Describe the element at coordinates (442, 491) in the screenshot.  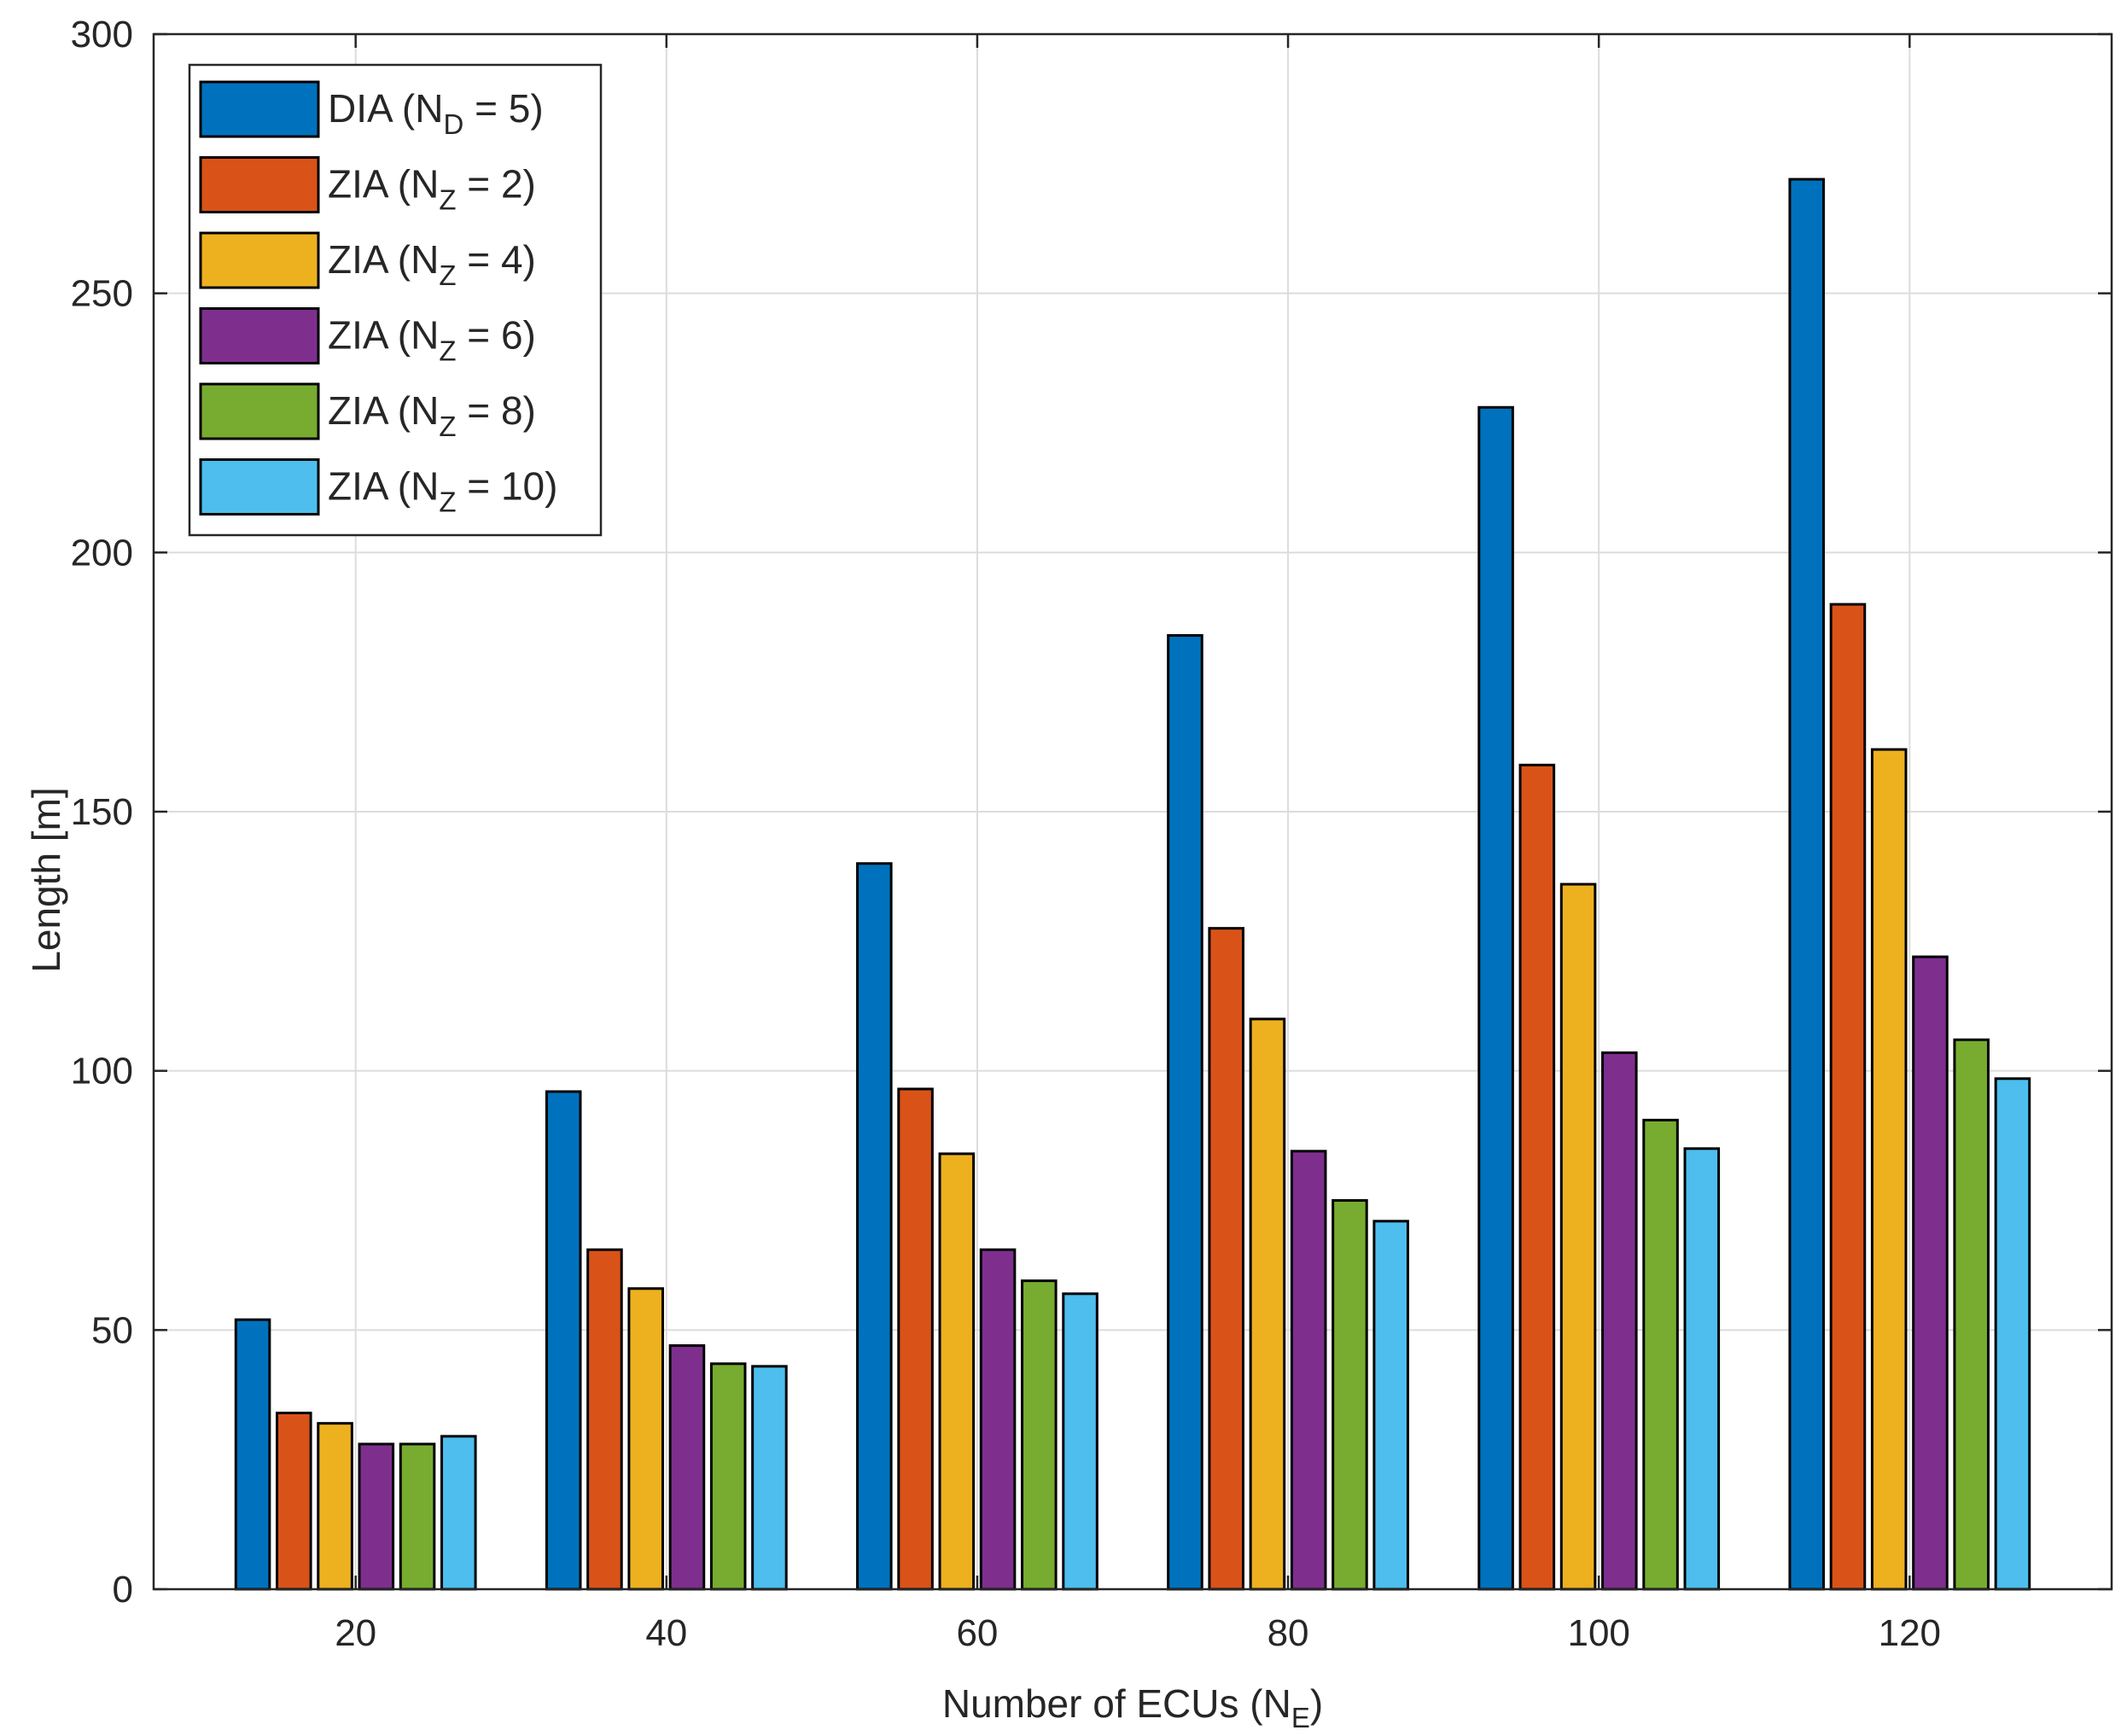
I see `legend-label: ZIA (NZ = 10)` at that location.